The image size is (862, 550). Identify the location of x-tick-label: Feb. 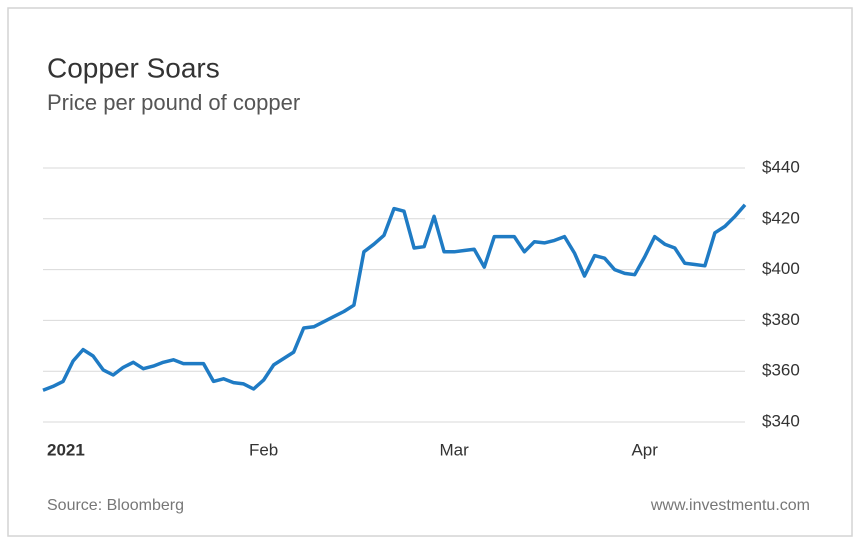
(263, 449).